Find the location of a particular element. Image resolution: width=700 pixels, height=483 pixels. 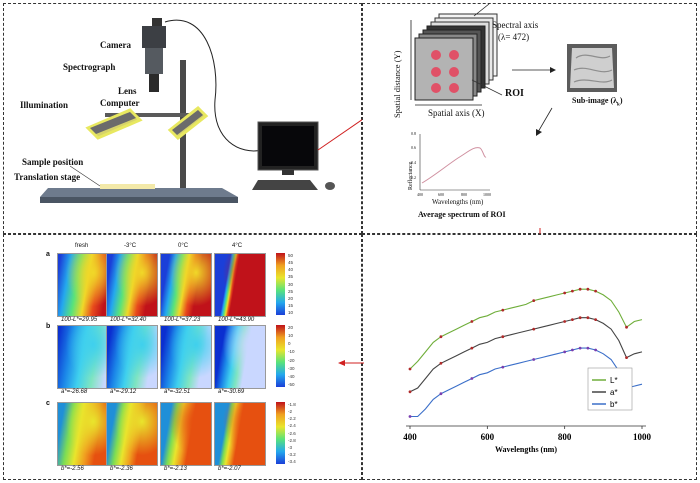

legend-label: L* is located at coordinates (614, 380).